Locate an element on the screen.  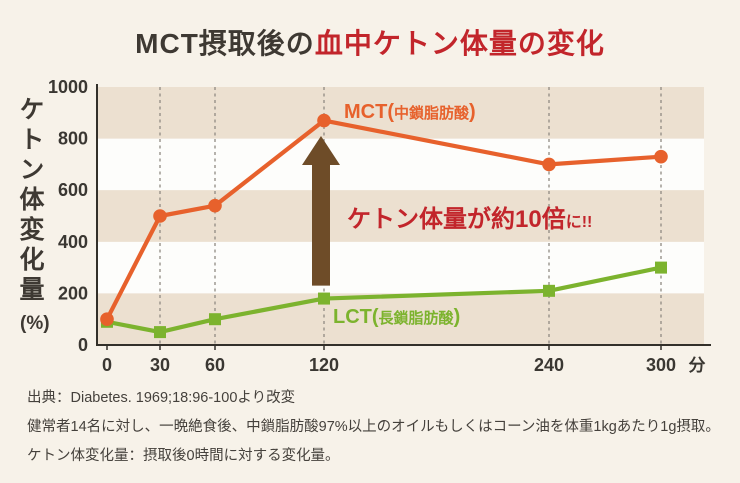
x-axis-unit: 分 is located at coordinates (697, 365).